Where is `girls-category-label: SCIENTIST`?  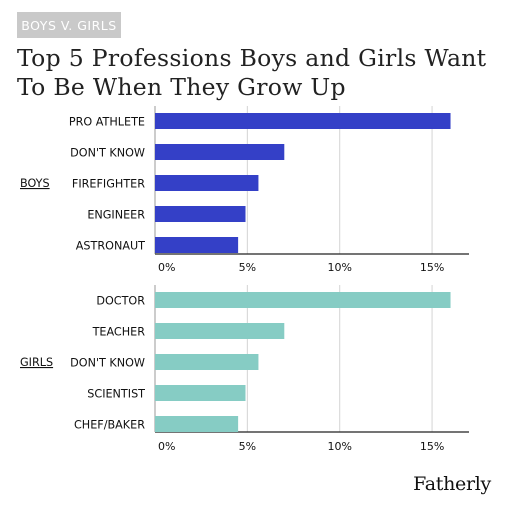
girls-category-label: SCIENTIST is located at coordinates (116, 394).